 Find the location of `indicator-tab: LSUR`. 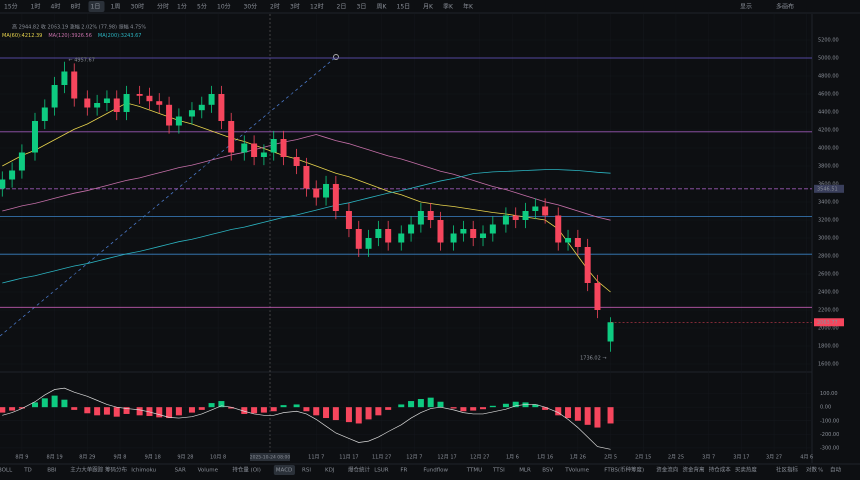

indicator-tab: LSUR is located at coordinates (381, 471).